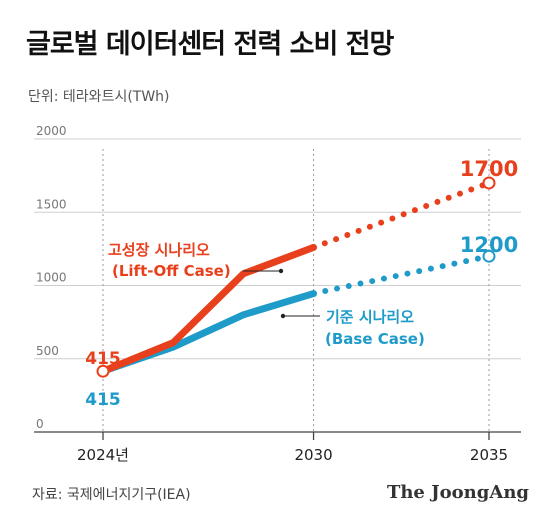 The height and width of the screenshot is (525, 559). Describe the element at coordinates (457, 492) in the screenshot. I see `brand-logo: The JoongAng` at that location.